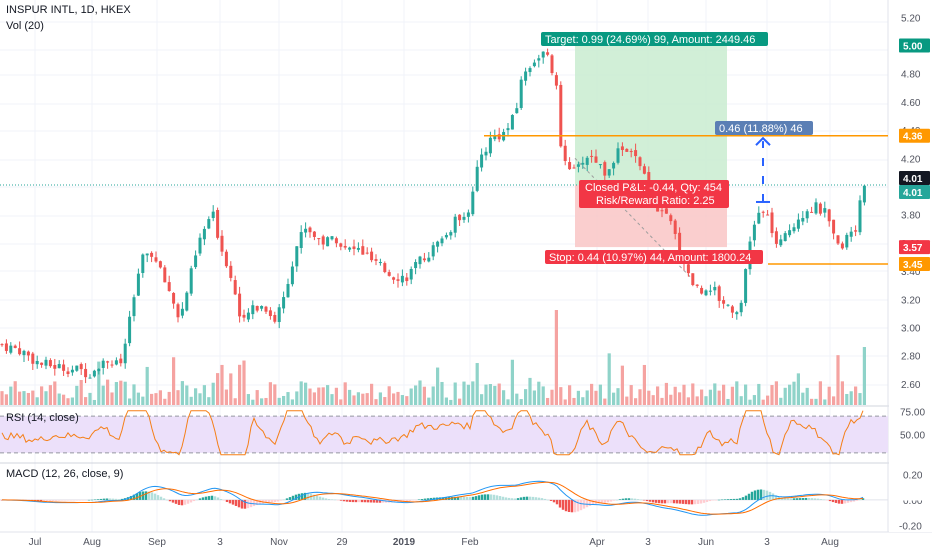 The width and height of the screenshot is (932, 550). I want to click on volume-legend: Vol (20), so click(25, 26).